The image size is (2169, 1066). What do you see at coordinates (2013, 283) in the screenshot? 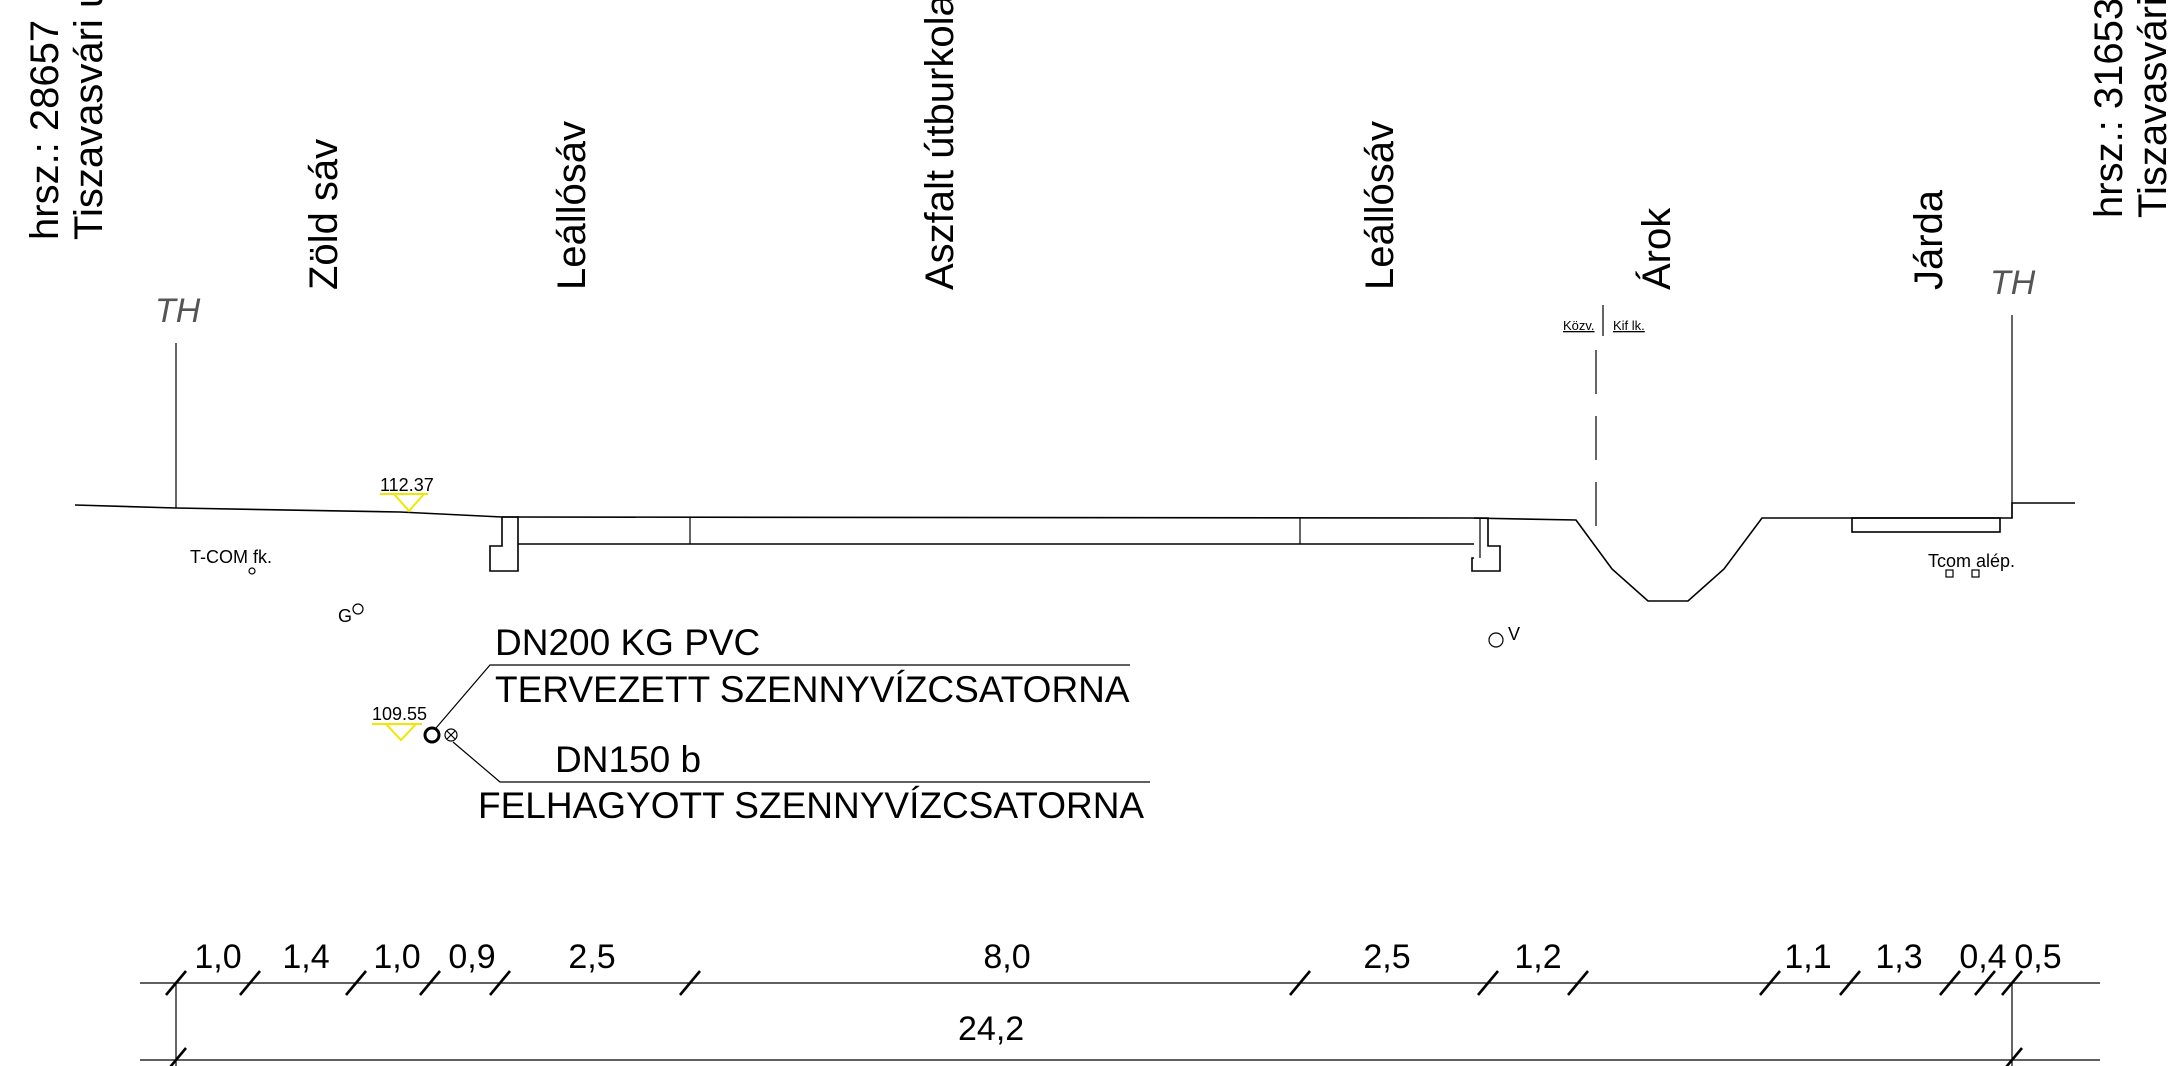
I see `th-right-label: TH` at bounding box center [2013, 283].